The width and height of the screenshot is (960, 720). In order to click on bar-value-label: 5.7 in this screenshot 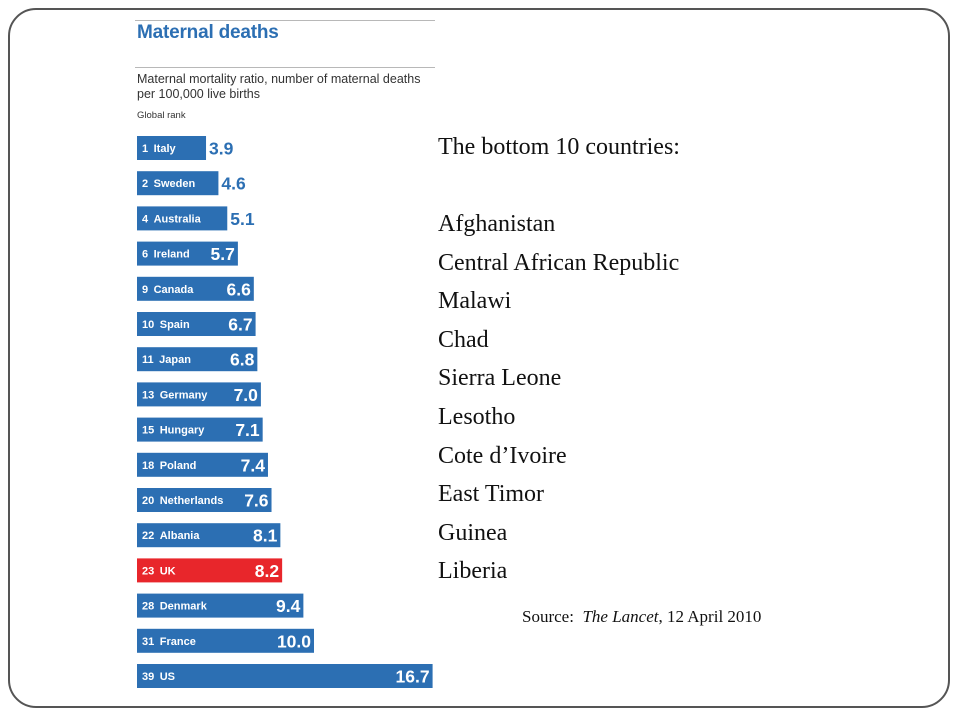, I will do `click(223, 254)`.